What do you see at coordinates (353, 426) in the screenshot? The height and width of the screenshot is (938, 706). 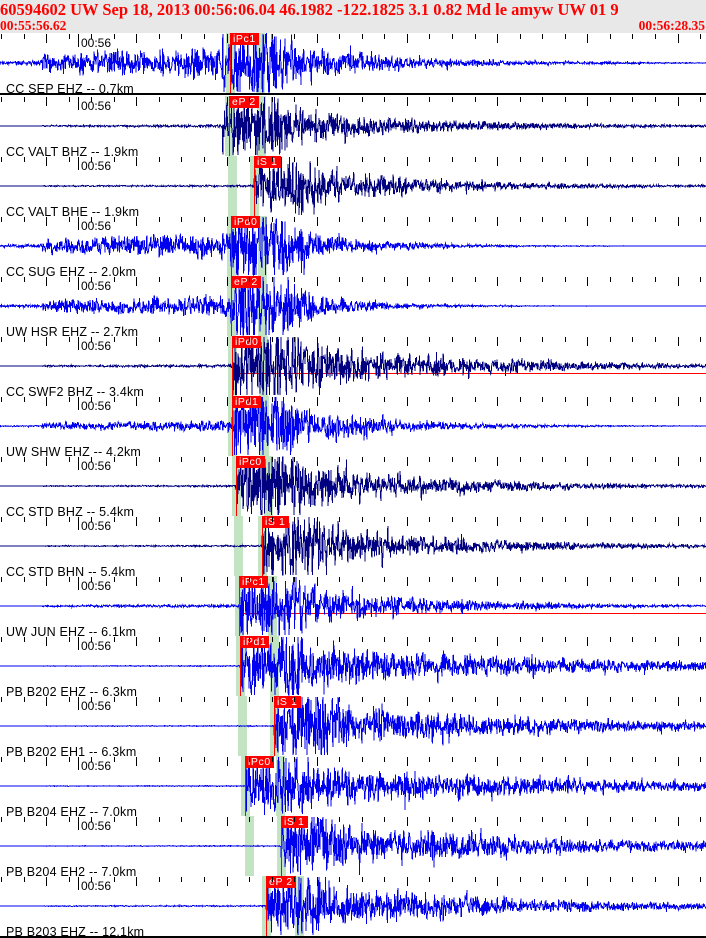 I see `trace-row: iPd1 UW SHW EHZ -- 4.2km` at bounding box center [353, 426].